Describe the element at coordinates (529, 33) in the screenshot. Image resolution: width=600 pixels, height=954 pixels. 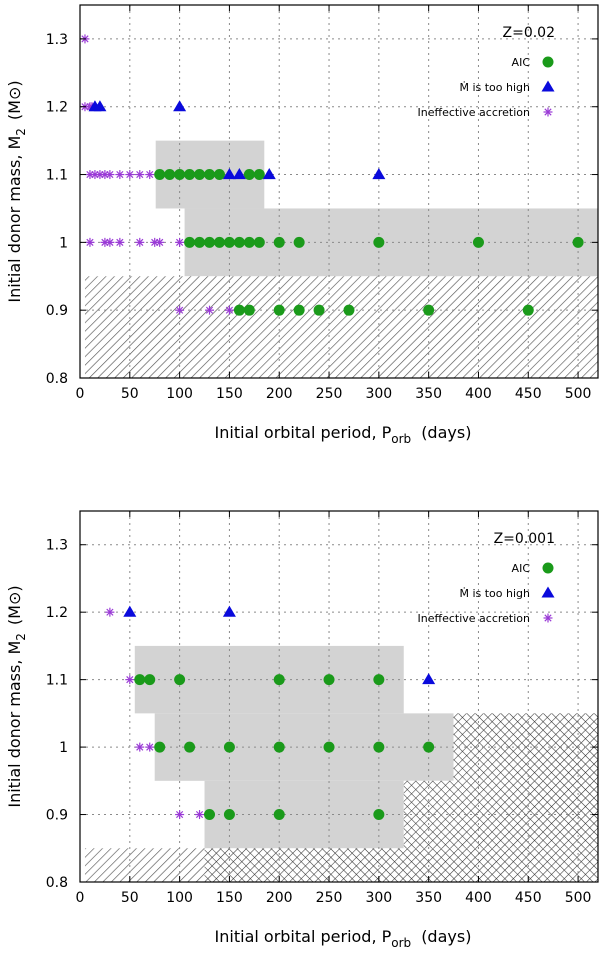
I see `metallicity-label: Z=0.02` at that location.